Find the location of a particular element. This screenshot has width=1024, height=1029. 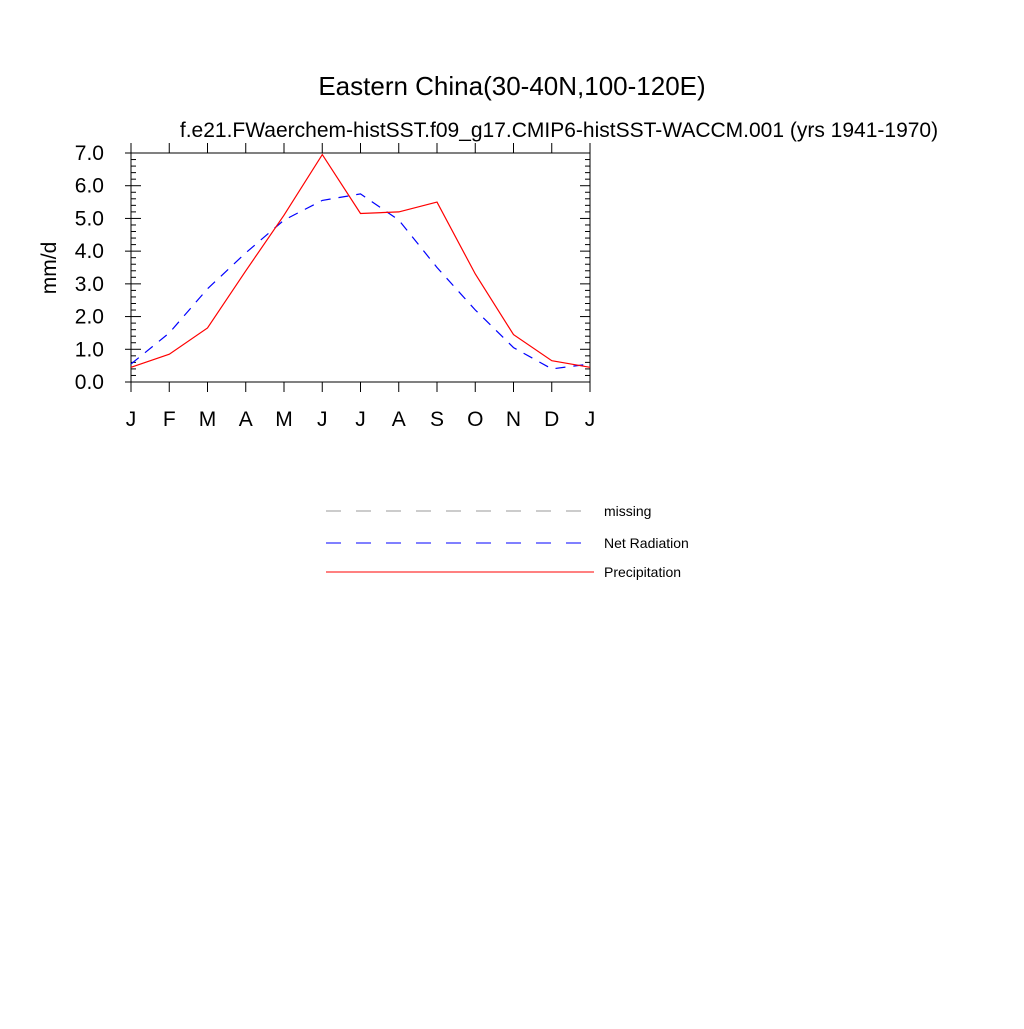

y-tick-labels: 0.0 1.0 2.0 3.0 4.0 5.0 6.0 7.0 is located at coordinates (89, 268).